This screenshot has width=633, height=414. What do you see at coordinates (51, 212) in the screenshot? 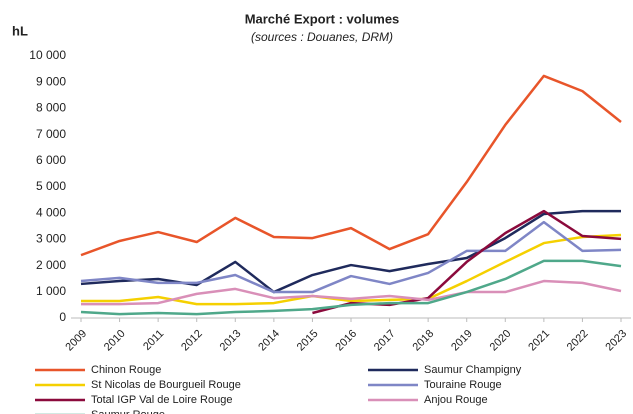
I see `y-tick-label: 4 000` at bounding box center [51, 212].